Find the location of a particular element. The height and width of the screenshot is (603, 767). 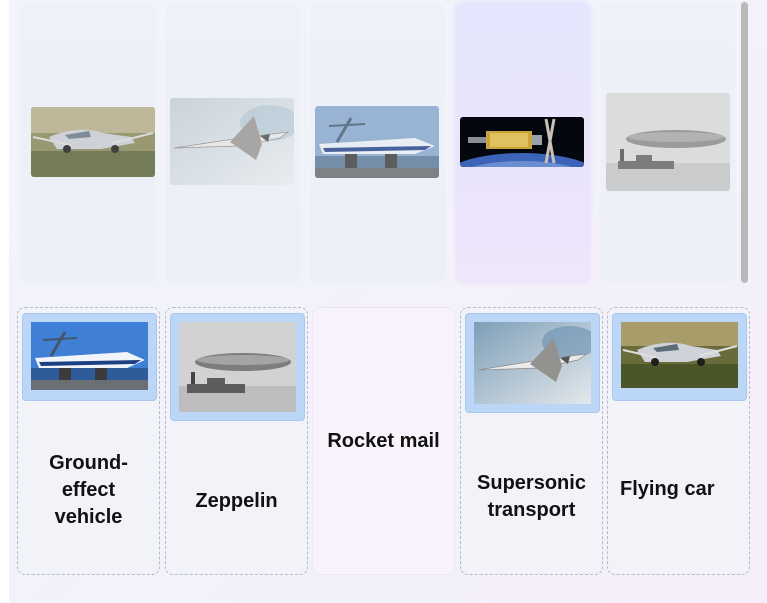

slot-label: Flying car is located at coordinates (667, 489).